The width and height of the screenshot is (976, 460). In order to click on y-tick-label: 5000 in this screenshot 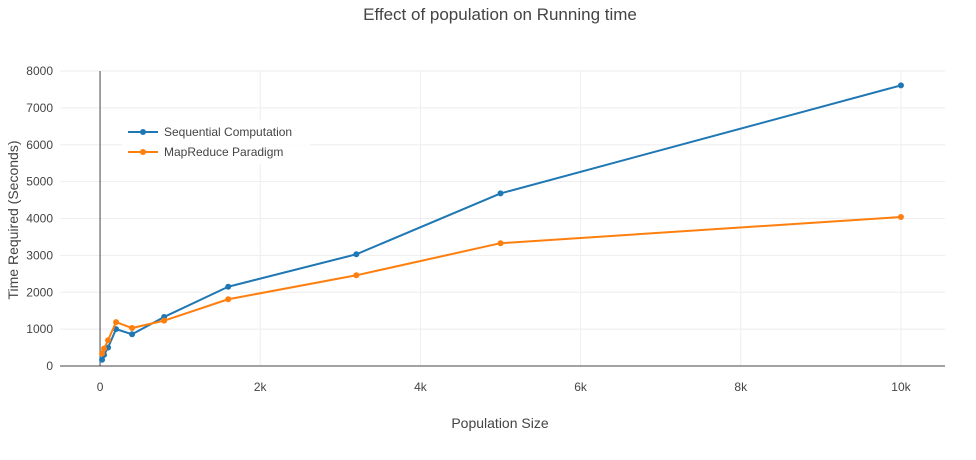, I will do `click(39, 182)`.